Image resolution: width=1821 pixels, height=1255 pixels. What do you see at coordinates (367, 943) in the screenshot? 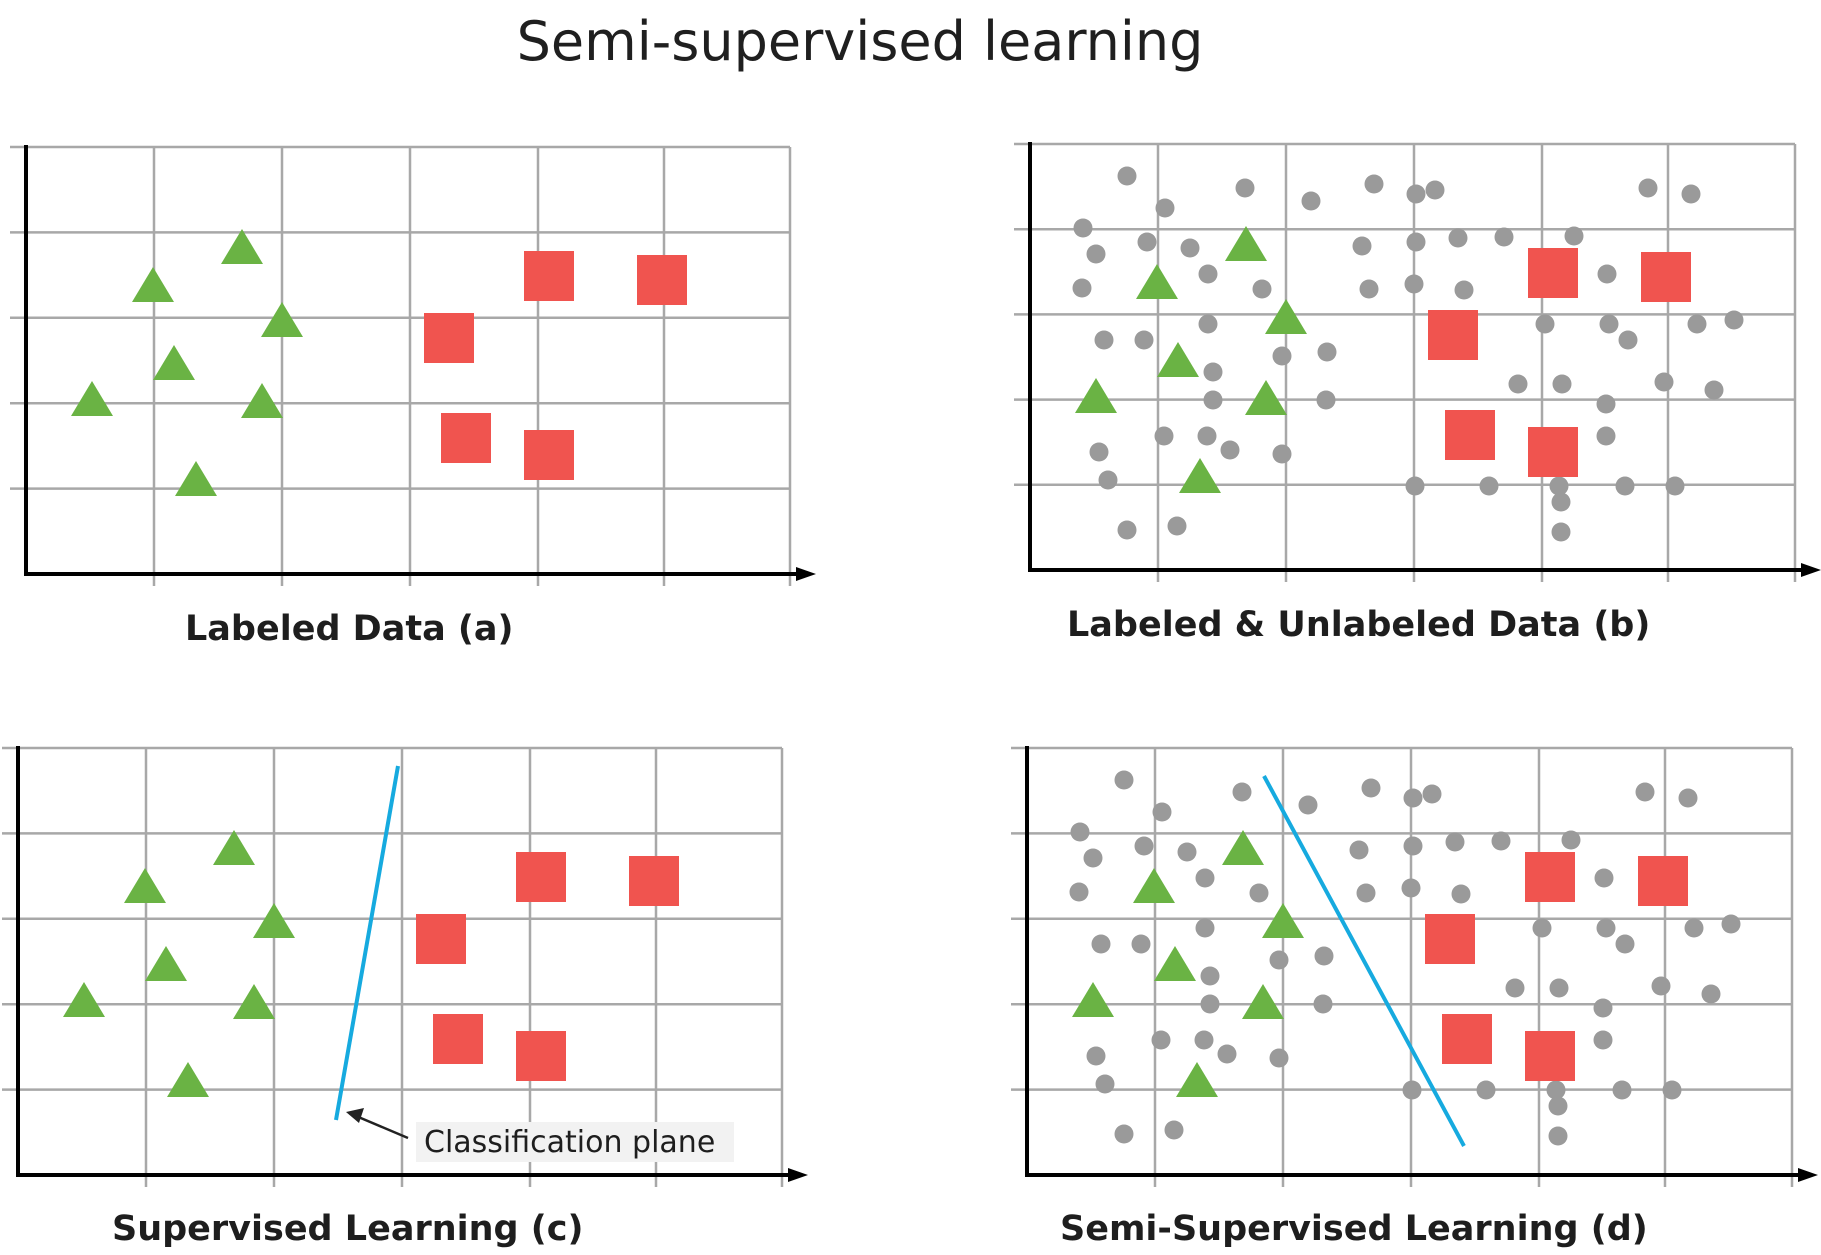
I see `classification-plane-line` at bounding box center [367, 943].